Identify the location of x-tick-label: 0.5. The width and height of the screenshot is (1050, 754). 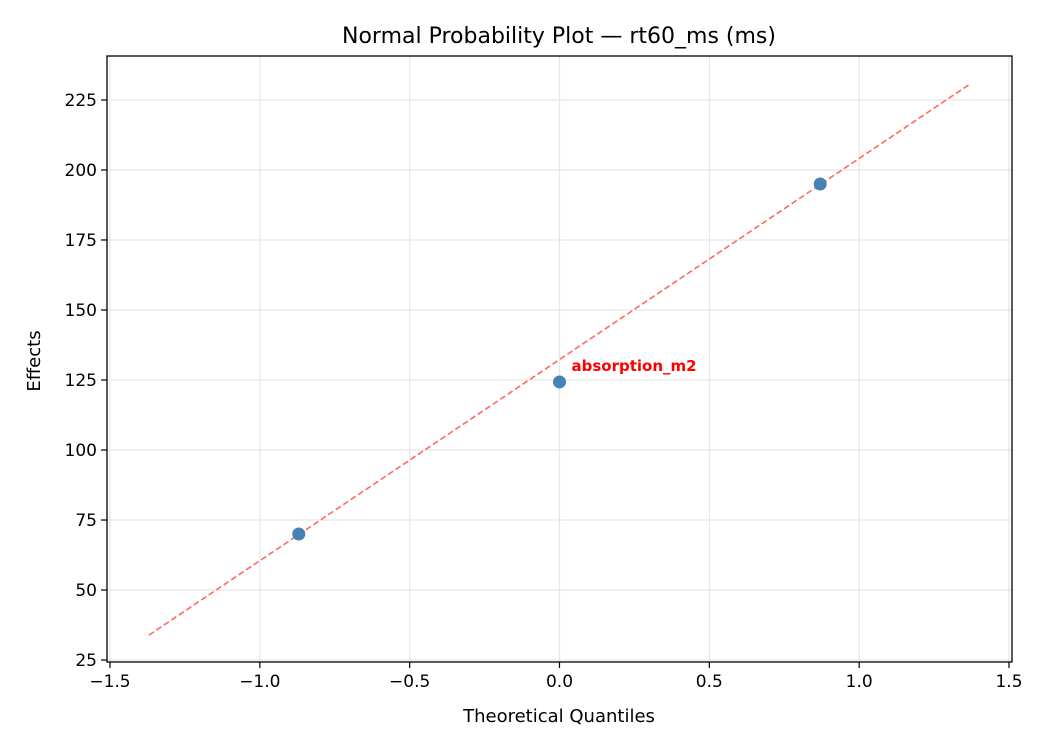
(709, 682).